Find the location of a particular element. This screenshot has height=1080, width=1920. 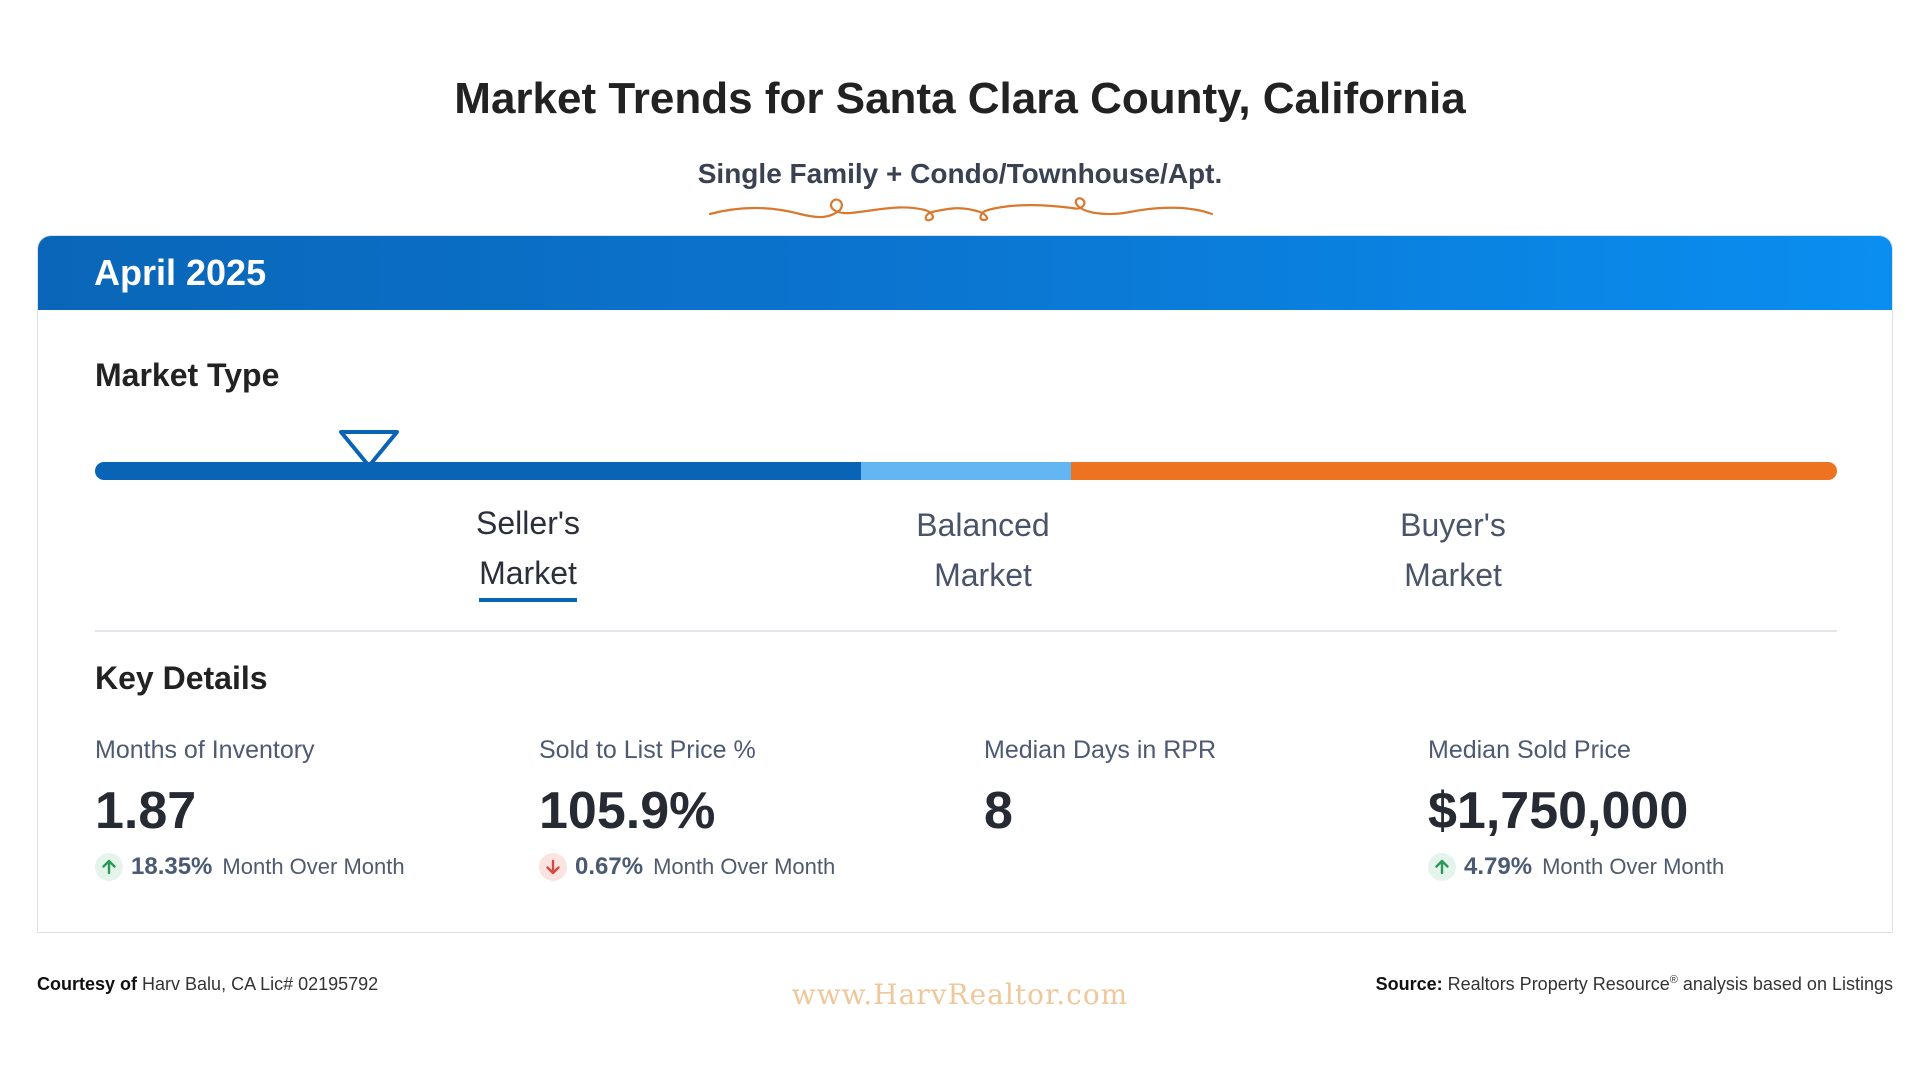

meter-segment-seller is located at coordinates (478, 471).